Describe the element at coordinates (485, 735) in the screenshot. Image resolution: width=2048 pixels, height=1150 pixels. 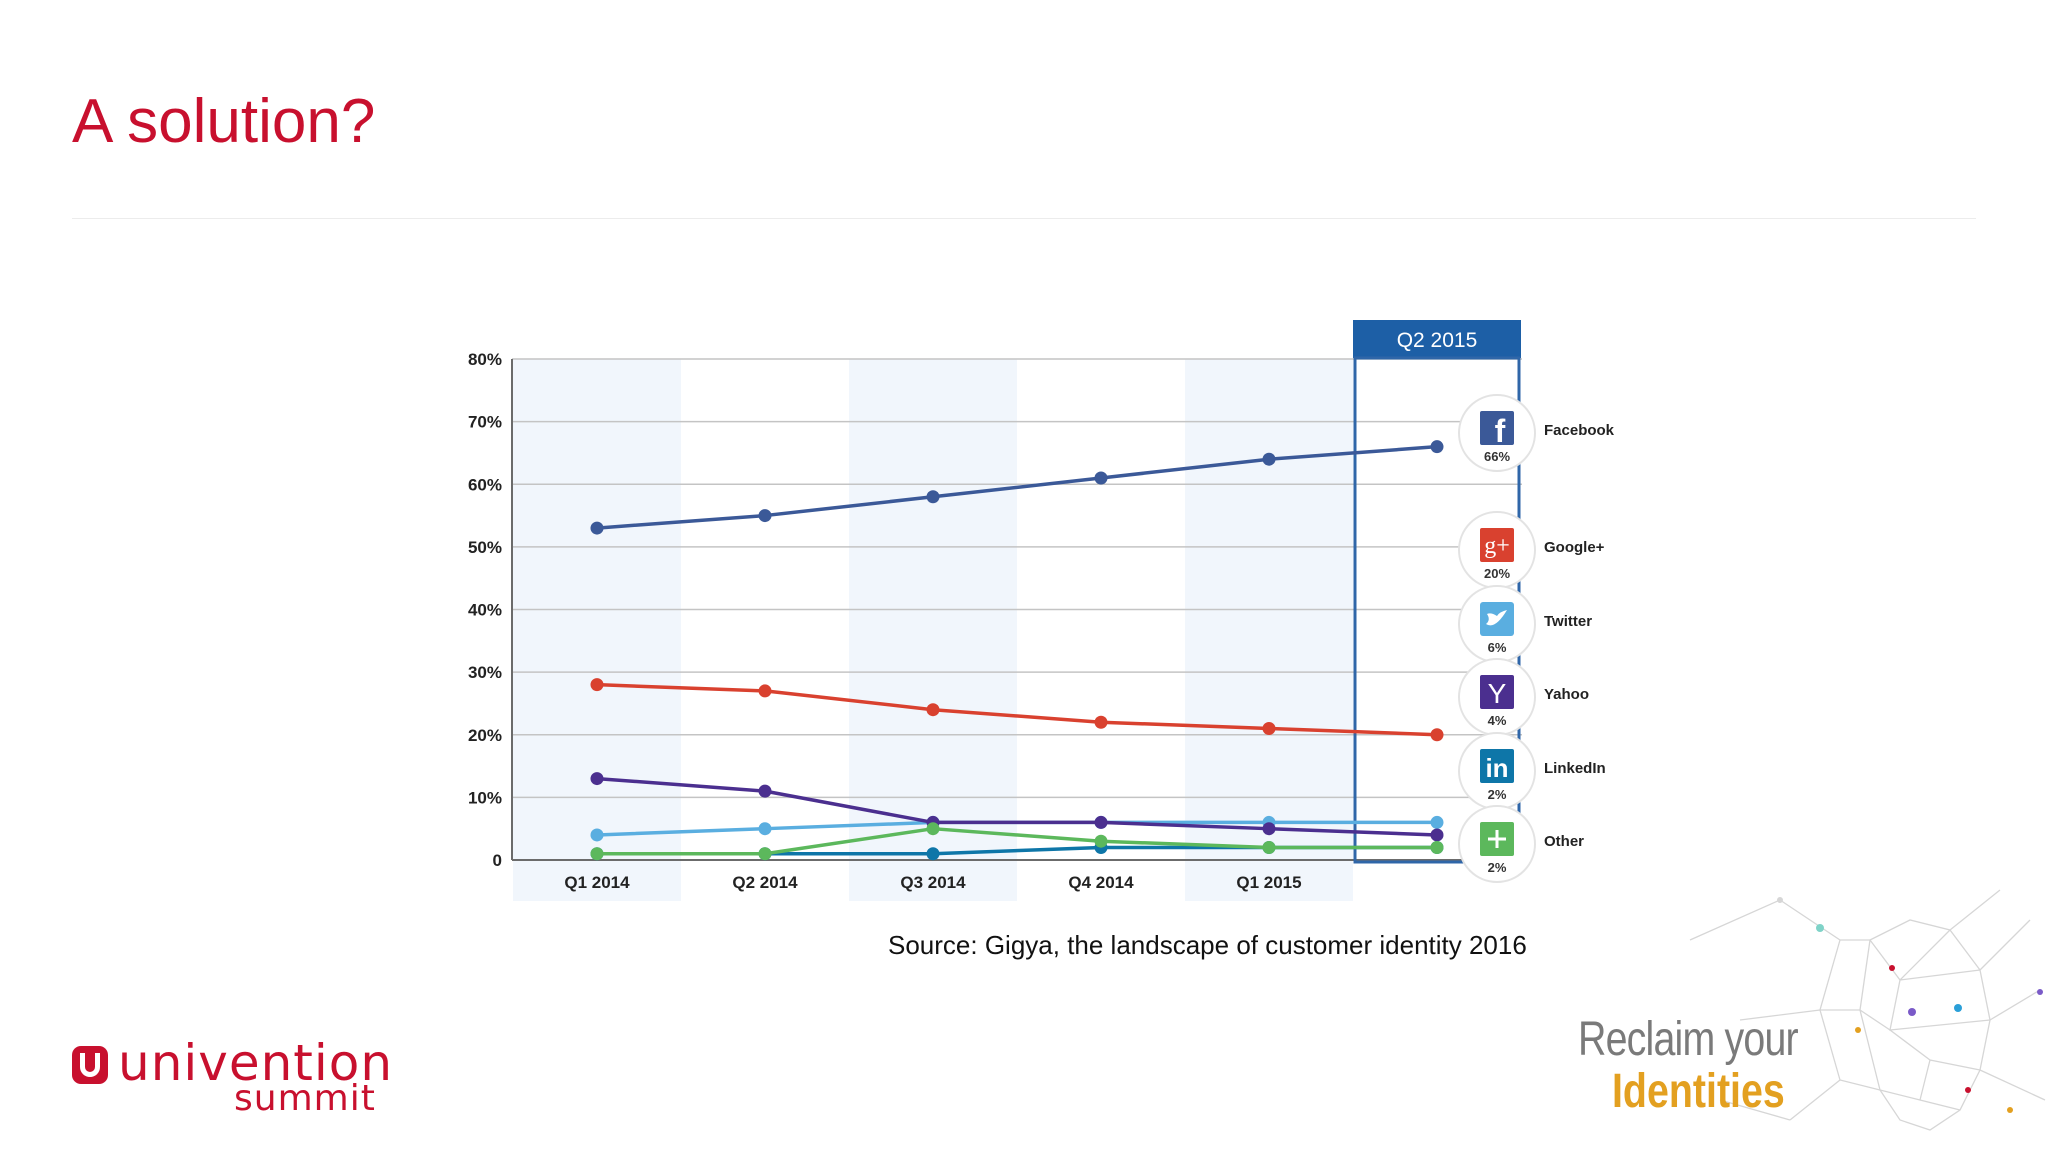
I see `y-tick-label: 20%` at that location.